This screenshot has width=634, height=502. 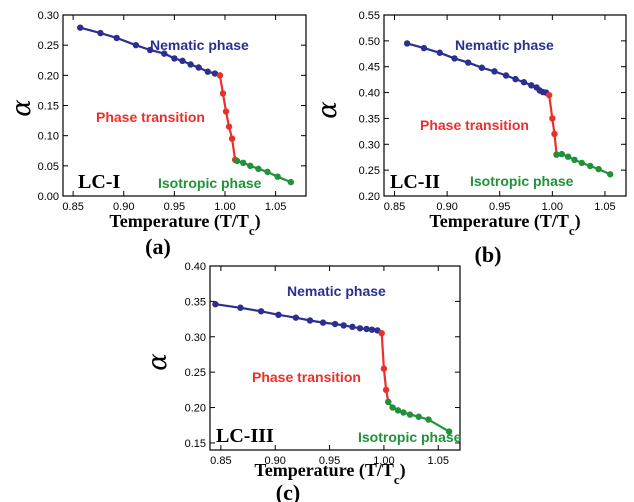 What do you see at coordinates (48, 197) in the screenshot?
I see `y-tick-label: 0.00` at bounding box center [48, 197].